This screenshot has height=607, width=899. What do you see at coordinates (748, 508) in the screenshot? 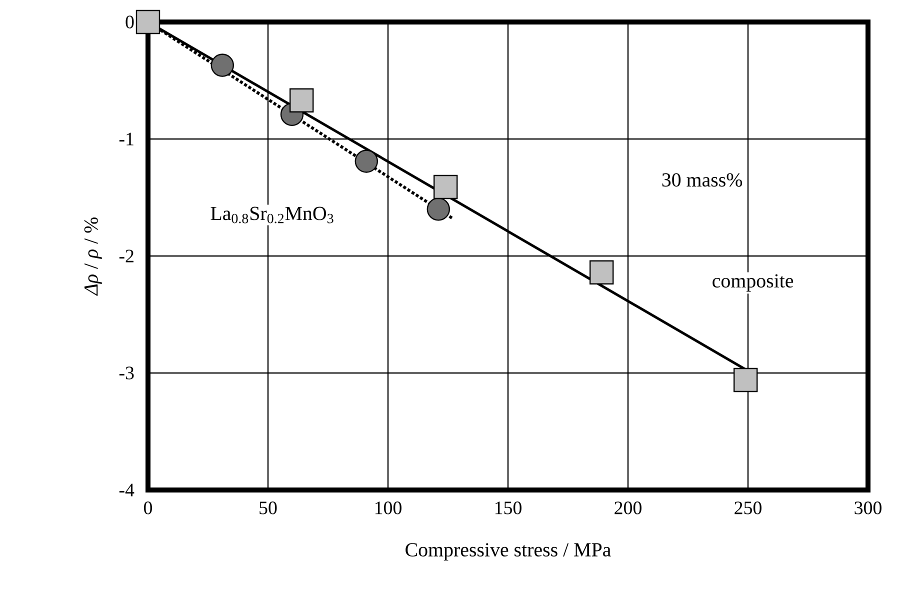
I see `x-tick-label: 250` at bounding box center [748, 508].